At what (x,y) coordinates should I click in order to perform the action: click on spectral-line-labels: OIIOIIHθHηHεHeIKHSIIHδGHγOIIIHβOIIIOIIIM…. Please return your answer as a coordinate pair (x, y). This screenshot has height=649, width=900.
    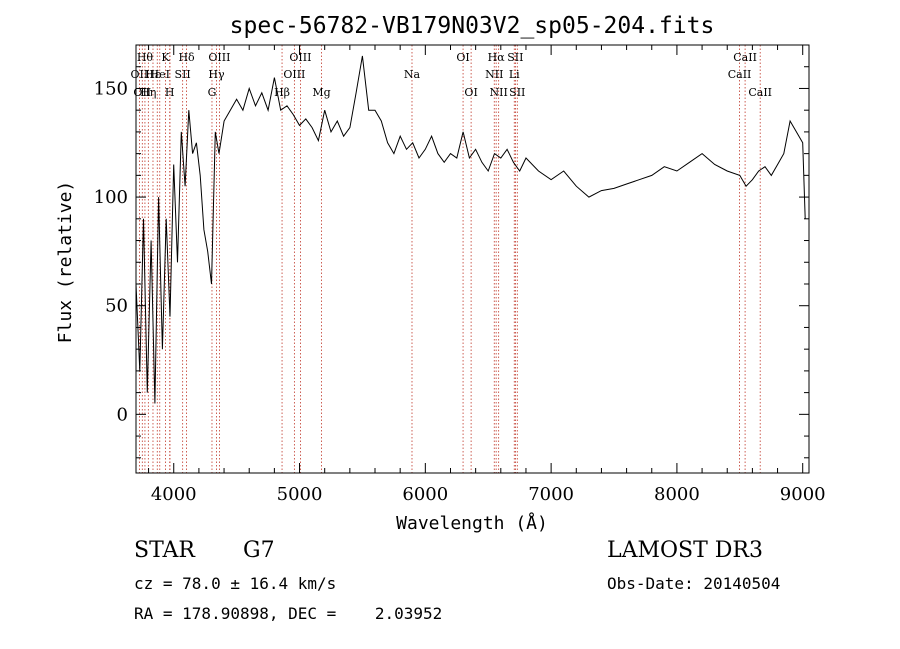
    Looking at the image, I should click on (451, 75).